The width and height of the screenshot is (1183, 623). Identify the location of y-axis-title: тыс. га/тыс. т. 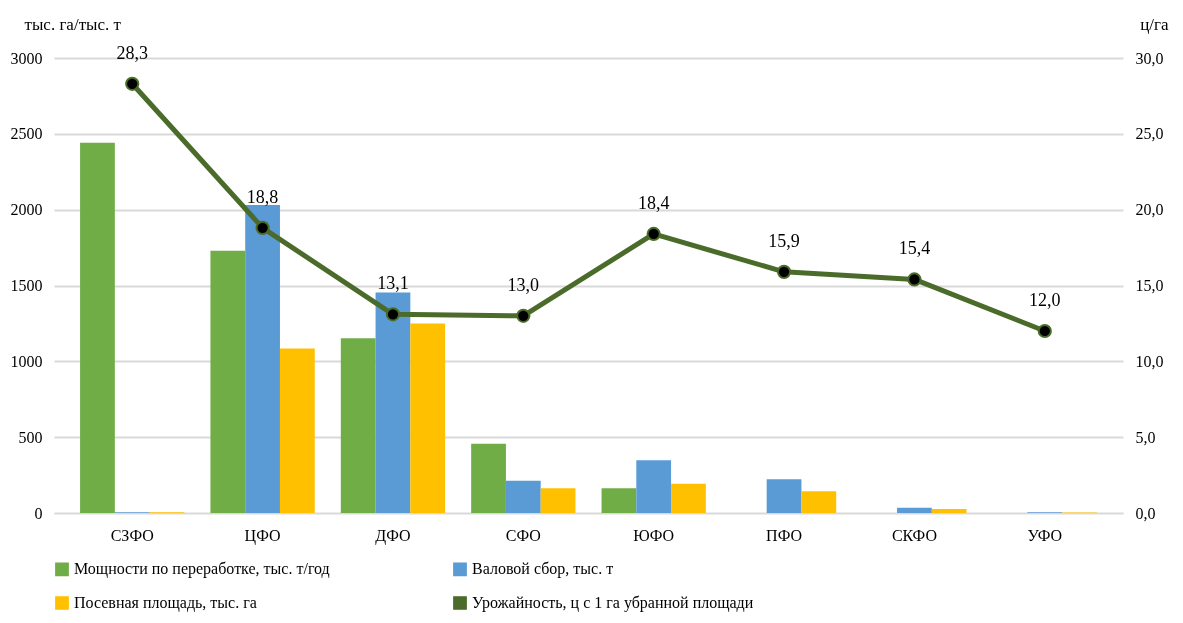
(73, 24).